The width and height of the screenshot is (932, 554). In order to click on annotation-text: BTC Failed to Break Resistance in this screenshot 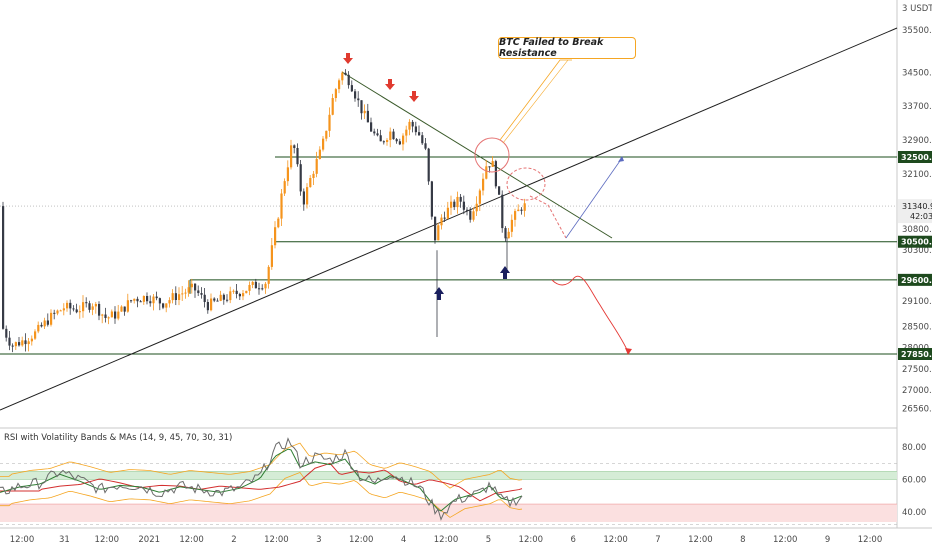, I will do `click(551, 48)`.